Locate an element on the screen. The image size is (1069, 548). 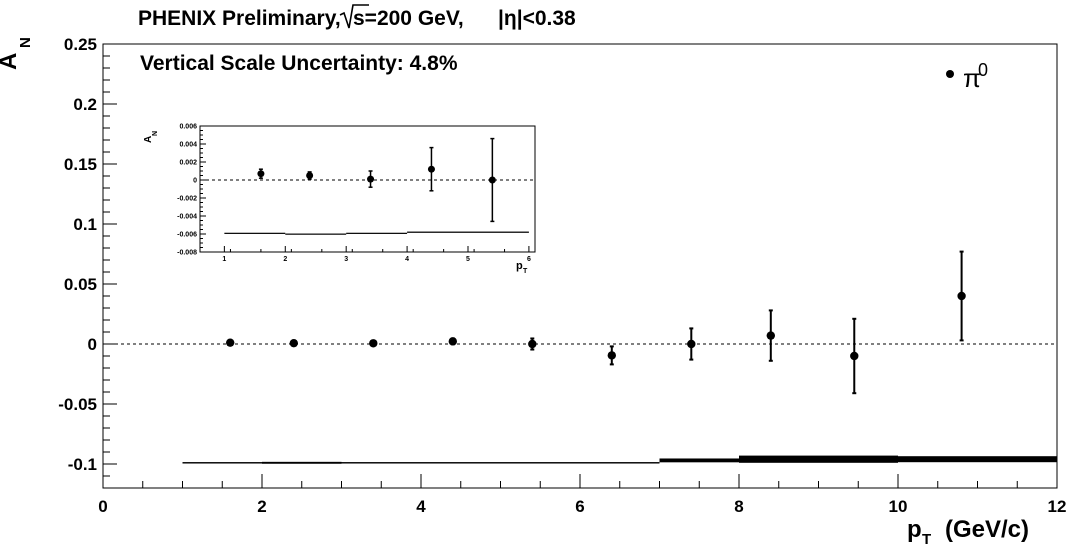
y-tick-label: 0.25 is located at coordinates (80, 44).